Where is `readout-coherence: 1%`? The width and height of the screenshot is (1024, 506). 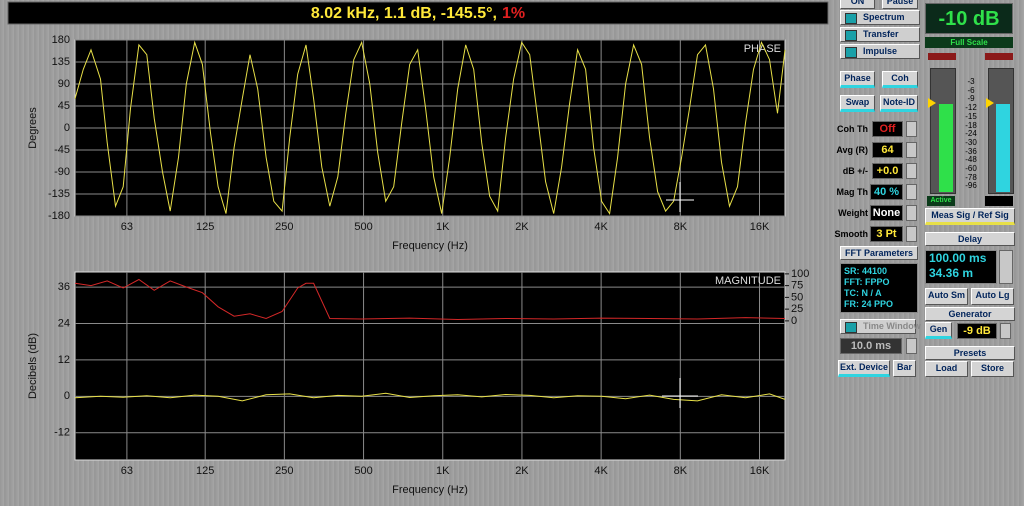 readout-coherence: 1% is located at coordinates (513, 13).